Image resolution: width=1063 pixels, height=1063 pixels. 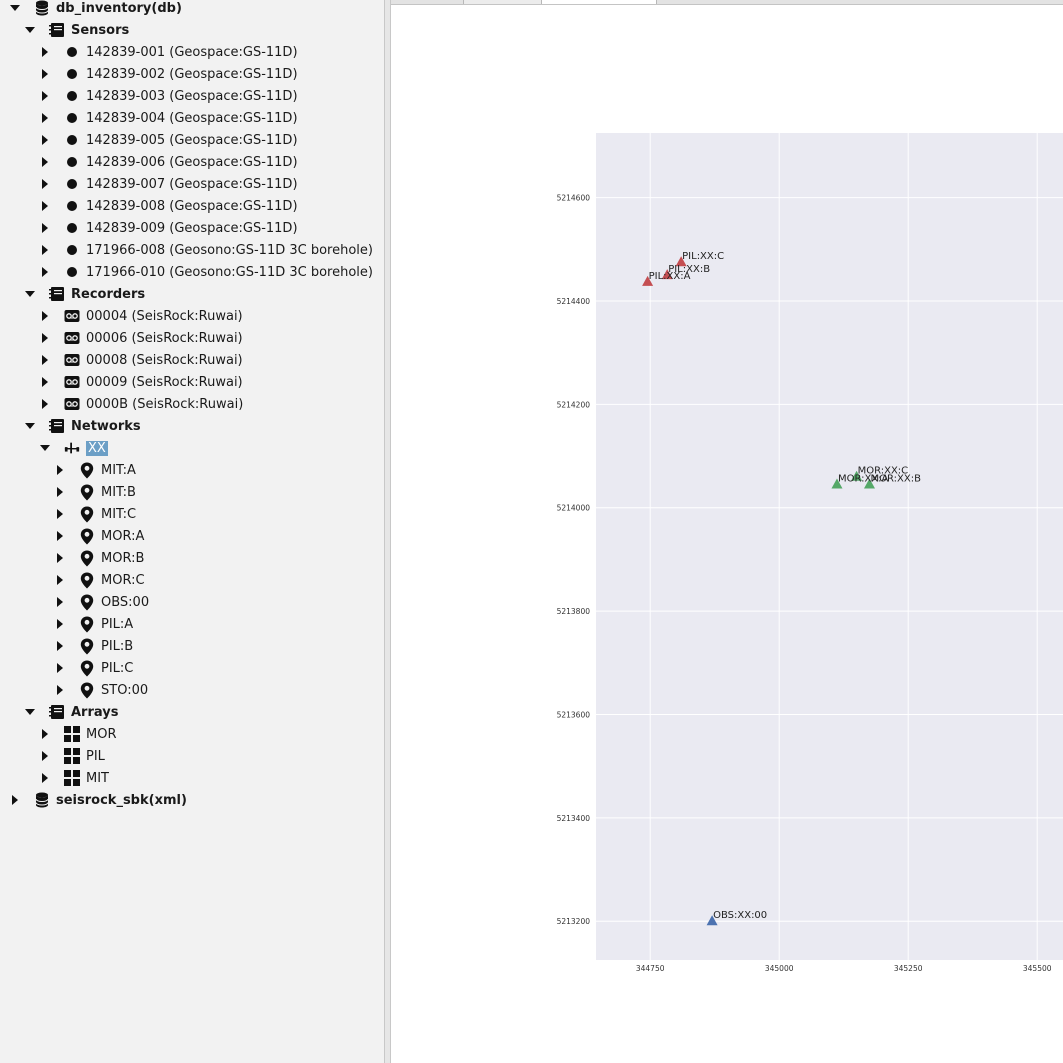 What do you see at coordinates (42, 8) in the screenshot?
I see `database-icon` at bounding box center [42, 8].